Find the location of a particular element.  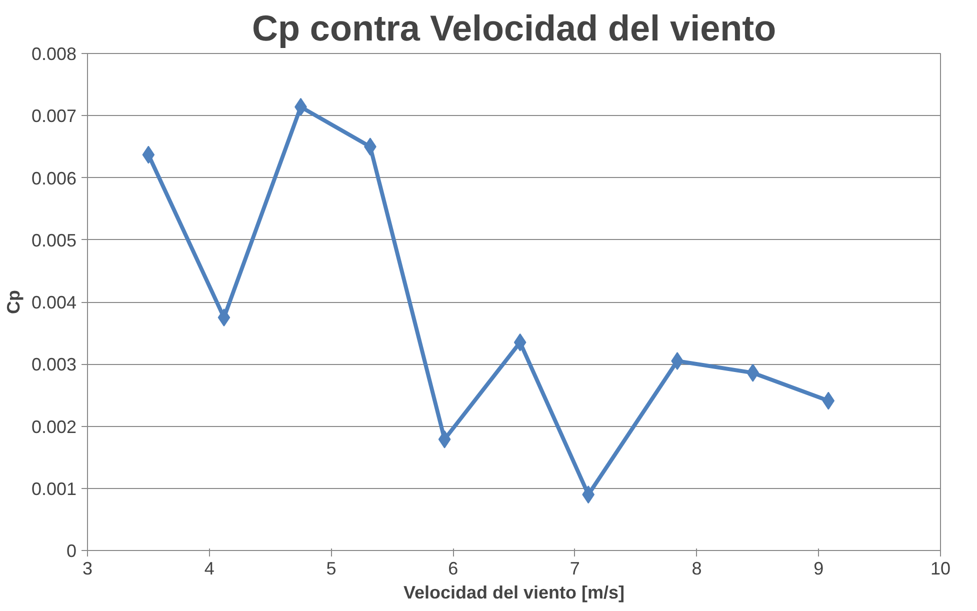

x-tick-label: 6 is located at coordinates (453, 568).